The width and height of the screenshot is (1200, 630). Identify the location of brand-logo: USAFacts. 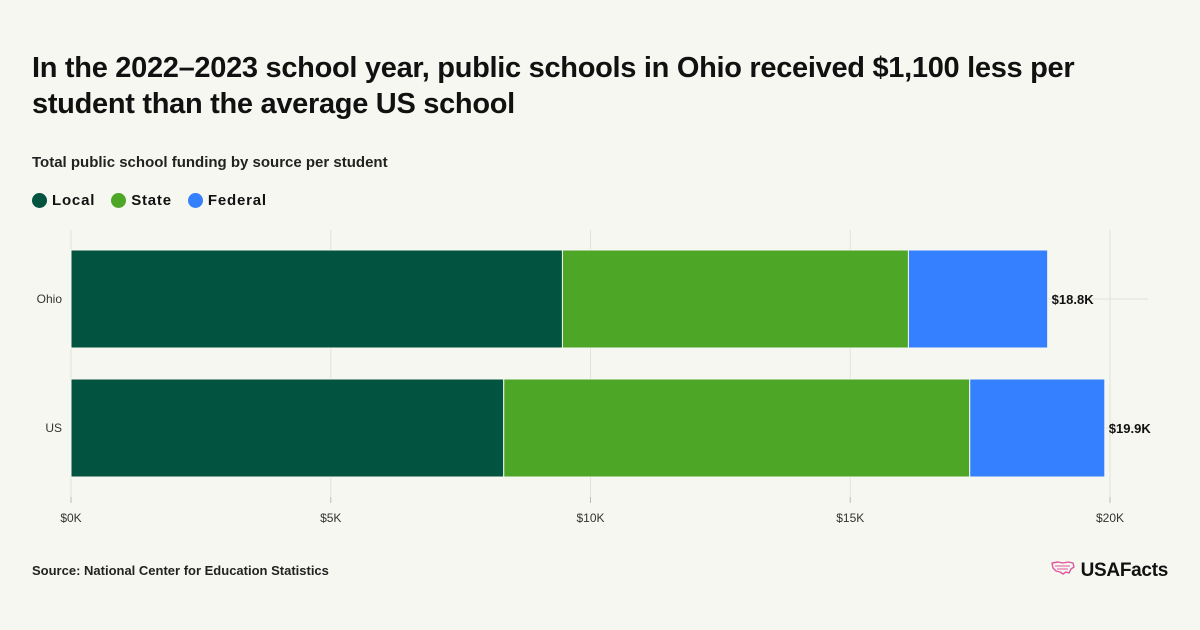
(1109, 571).